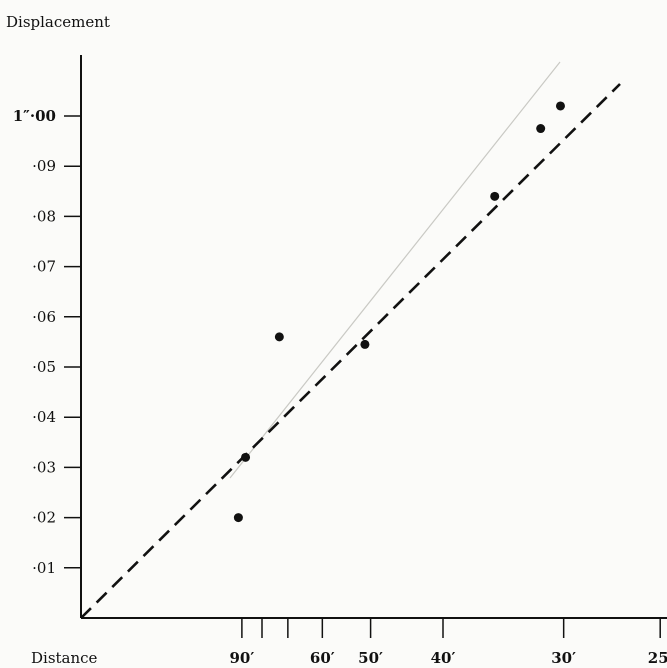 This screenshot has width=667, height=668. What do you see at coordinates (44, 367) in the screenshot?
I see `y-tick-label: ·05` at bounding box center [44, 367].